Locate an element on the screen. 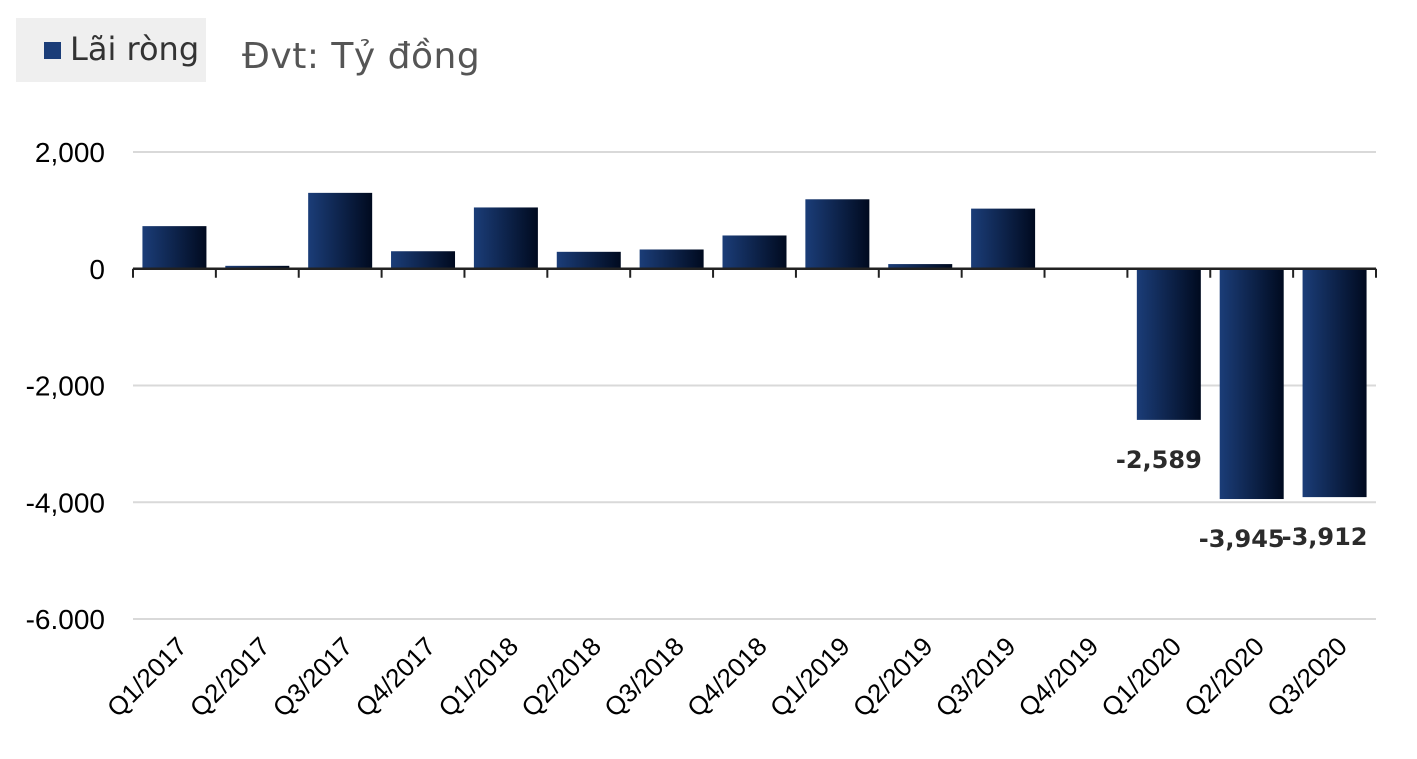 This screenshot has height=759, width=1417. y-tick-label: -2,000 is located at coordinates (65, 386).